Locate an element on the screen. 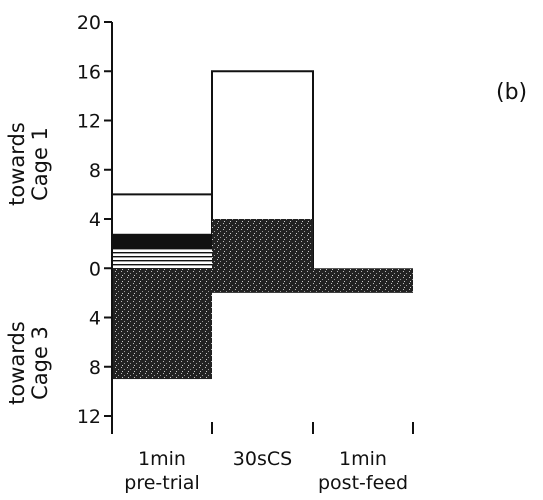  category-label-line2: post-feed is located at coordinates (363, 483).